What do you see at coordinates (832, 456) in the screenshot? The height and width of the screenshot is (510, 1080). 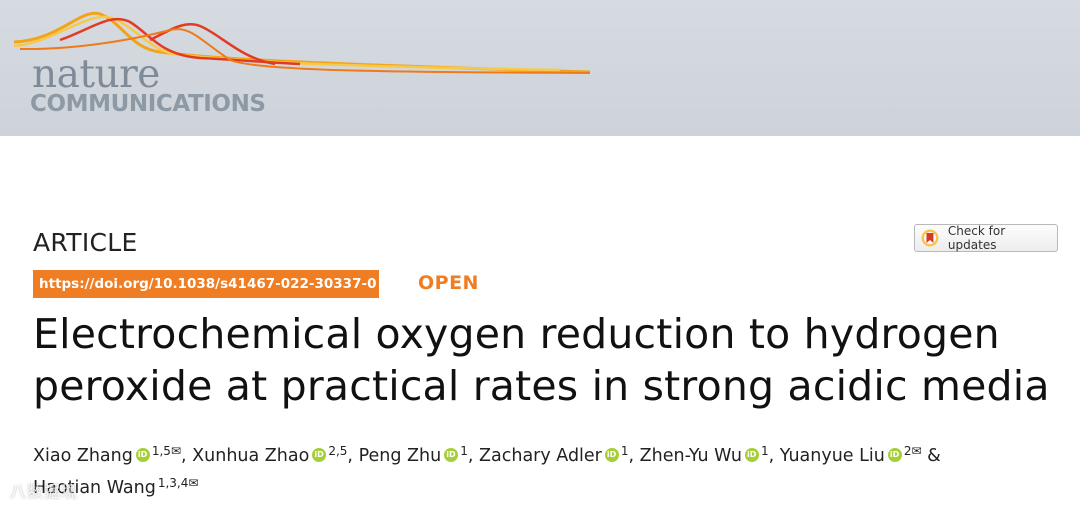 I see `author-name: Yuanyue Liu` at bounding box center [832, 456].